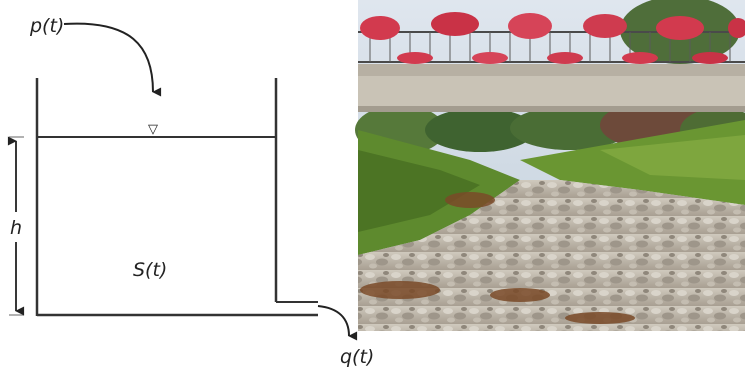 The image size is (745, 371). I want to click on water-level-symbol: ▽, so click(153, 129).